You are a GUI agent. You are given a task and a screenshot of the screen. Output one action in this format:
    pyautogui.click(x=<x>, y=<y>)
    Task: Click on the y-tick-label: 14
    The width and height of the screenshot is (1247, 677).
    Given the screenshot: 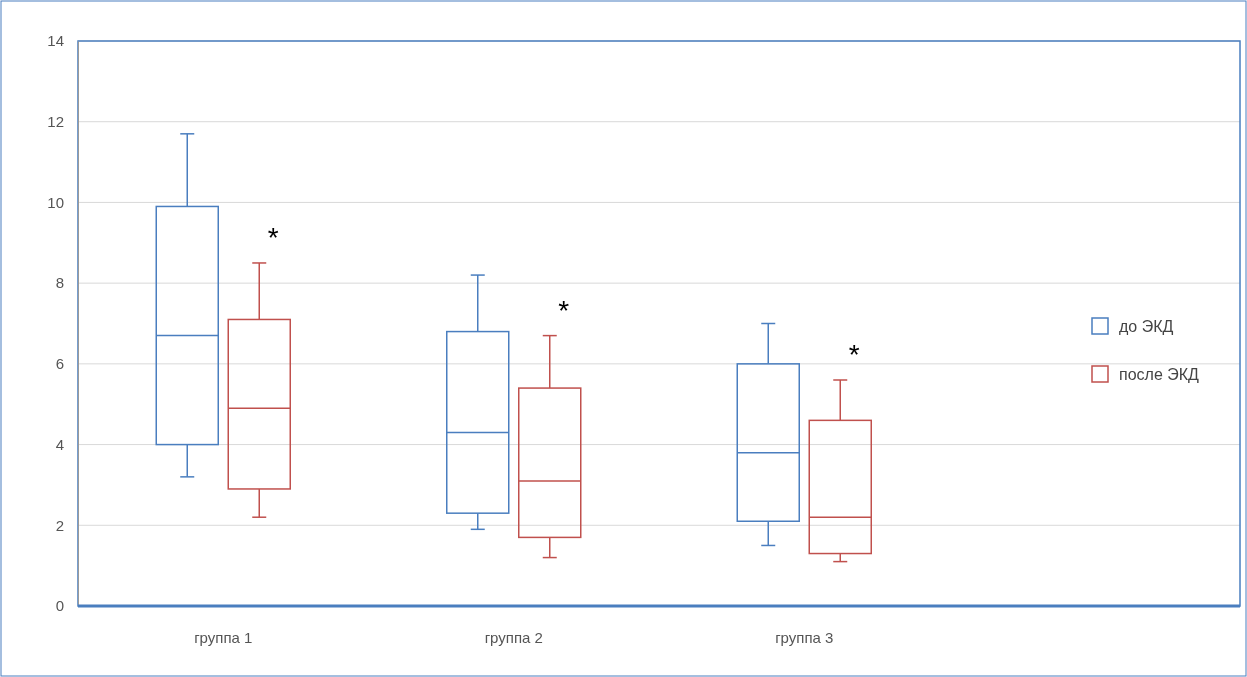 What is the action you would take?
    pyautogui.click(x=55, y=41)
    